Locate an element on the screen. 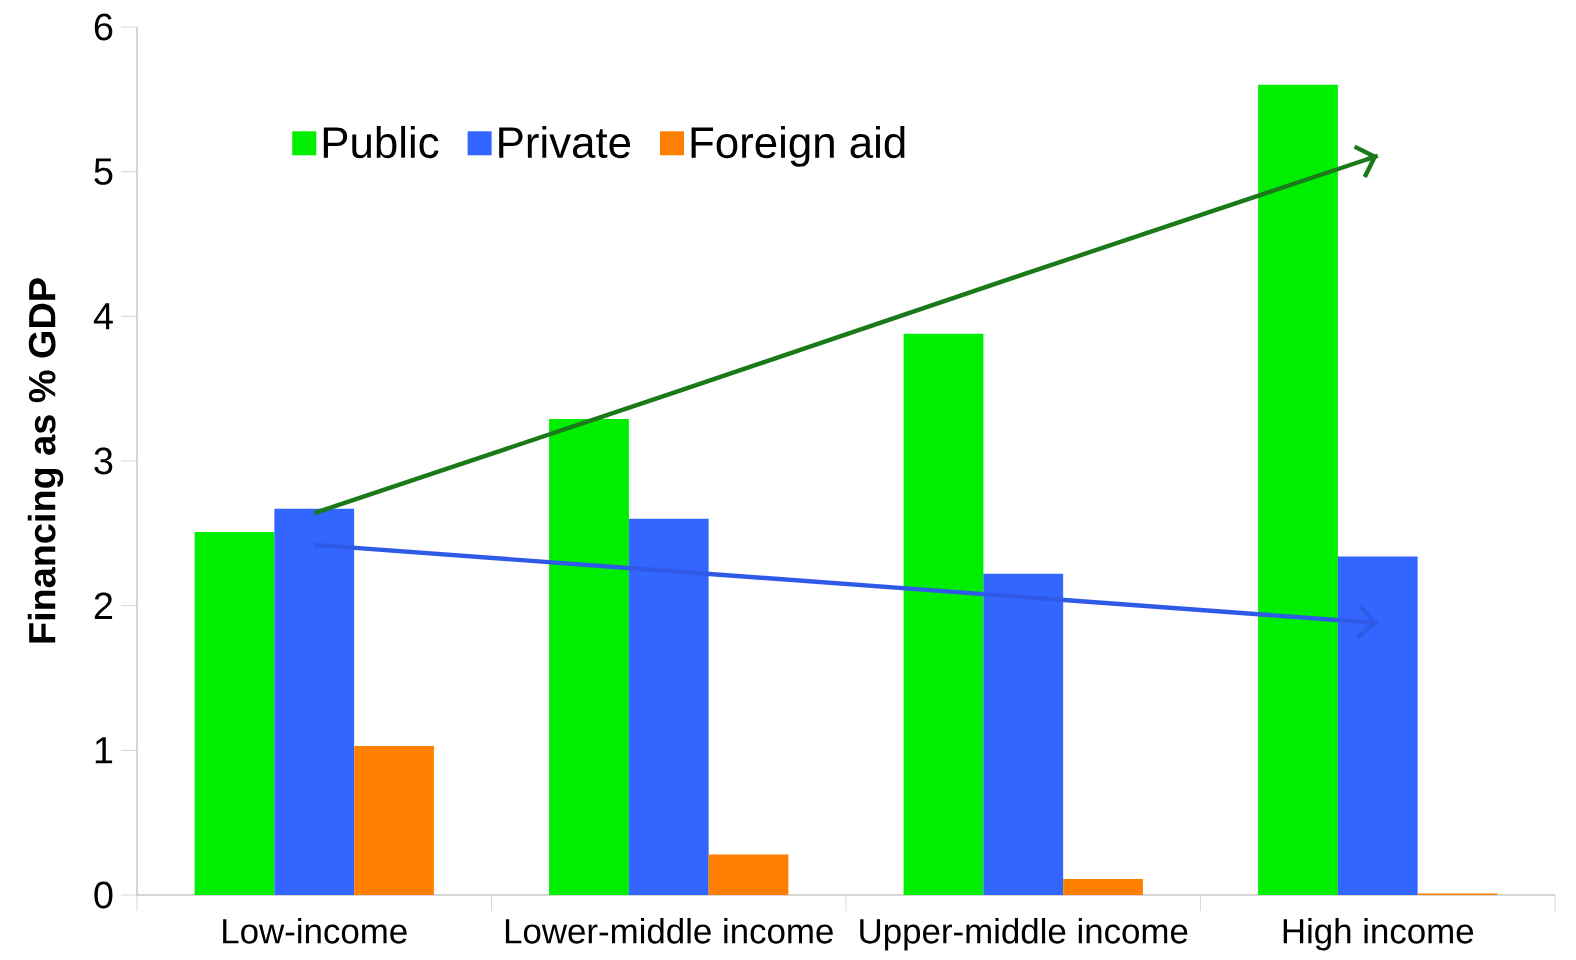 This screenshot has width=1576, height=960. x-tick-label: Low-income is located at coordinates (315, 931).